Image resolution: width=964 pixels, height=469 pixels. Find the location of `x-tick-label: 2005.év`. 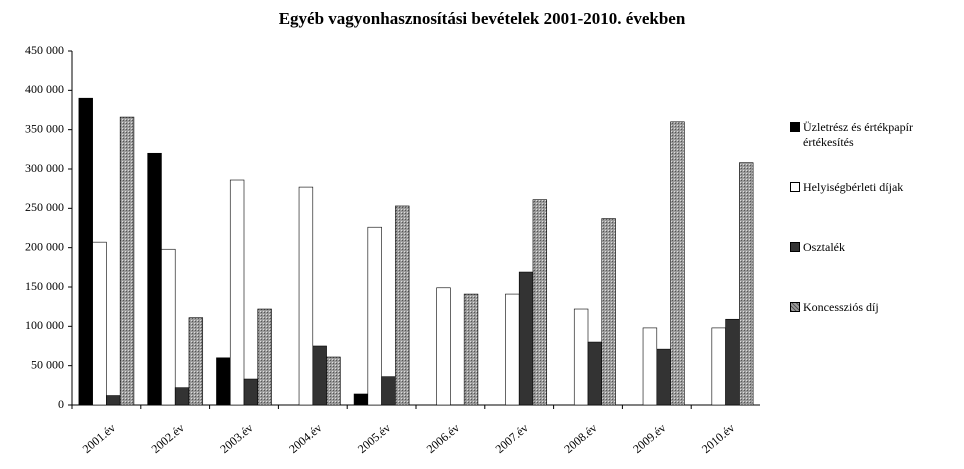

x-tick-label: 2005.év is located at coordinates (374, 438).